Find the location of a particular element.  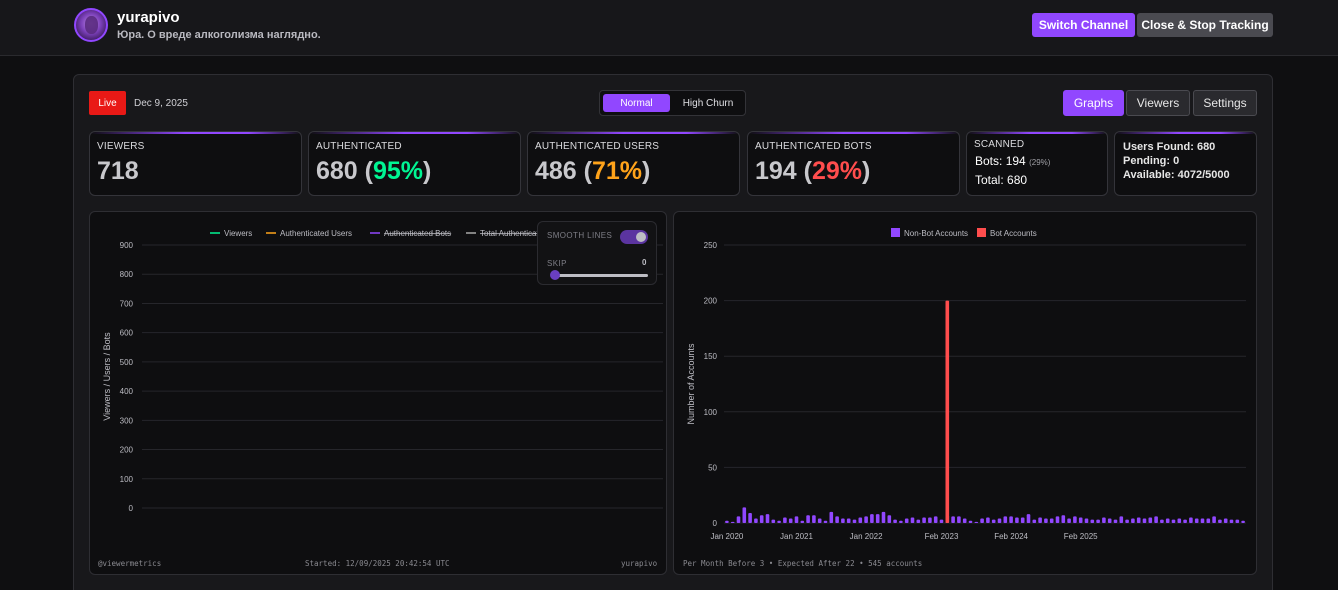

legend-label: Total Authenticated is located at coordinates (514, 233).